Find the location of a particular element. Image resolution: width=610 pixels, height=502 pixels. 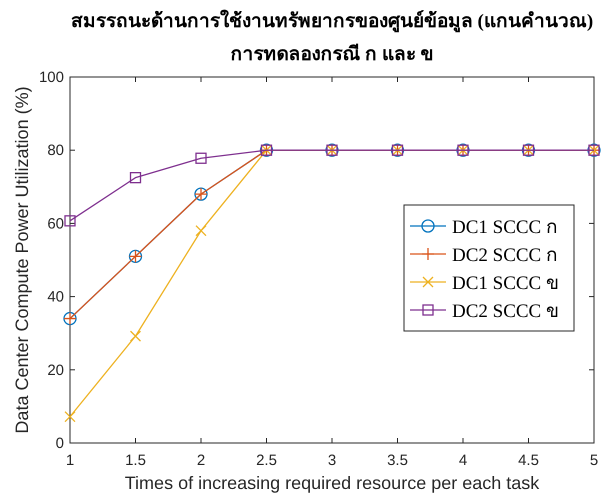

y-axis-title: Data Center Compute Power Utilization (%) is located at coordinates (22, 260).